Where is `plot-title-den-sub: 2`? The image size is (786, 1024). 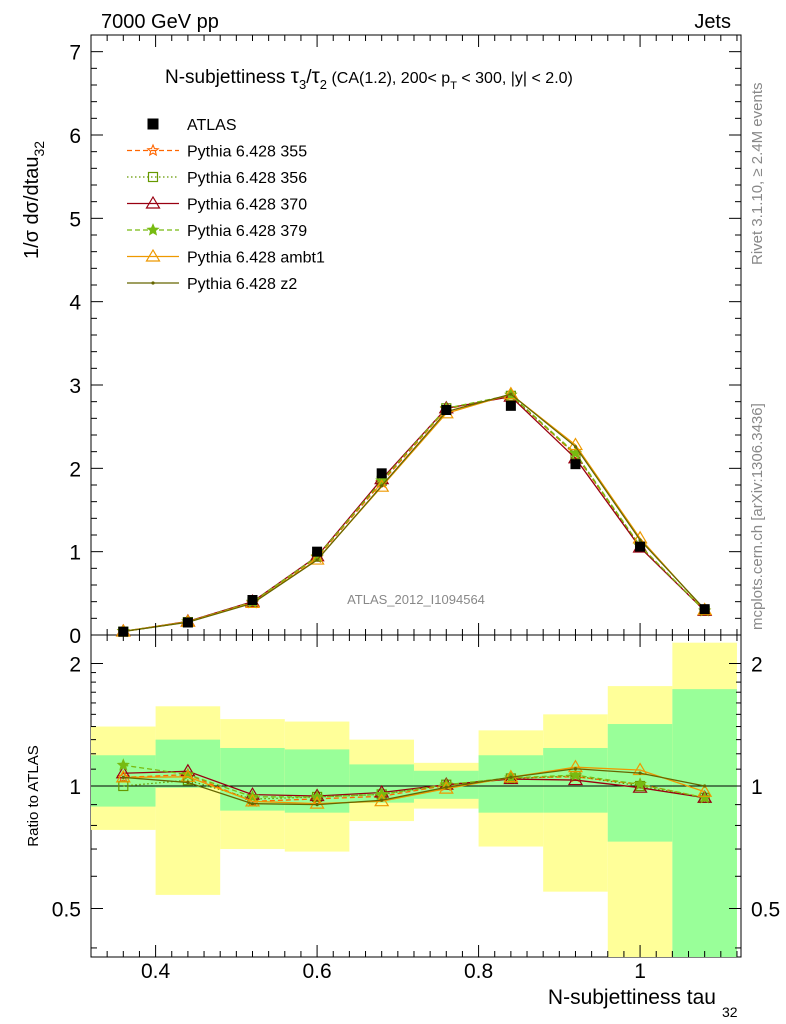 plot-title-den-sub: 2 is located at coordinates (323, 84).